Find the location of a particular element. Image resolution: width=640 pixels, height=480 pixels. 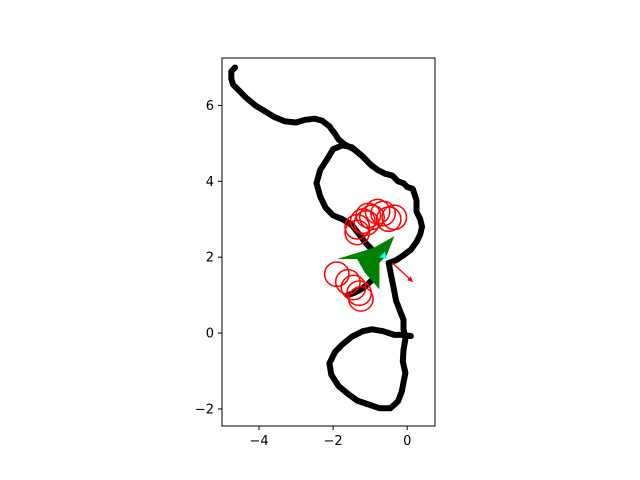

y-tick-label: 6 is located at coordinates (210, 106).